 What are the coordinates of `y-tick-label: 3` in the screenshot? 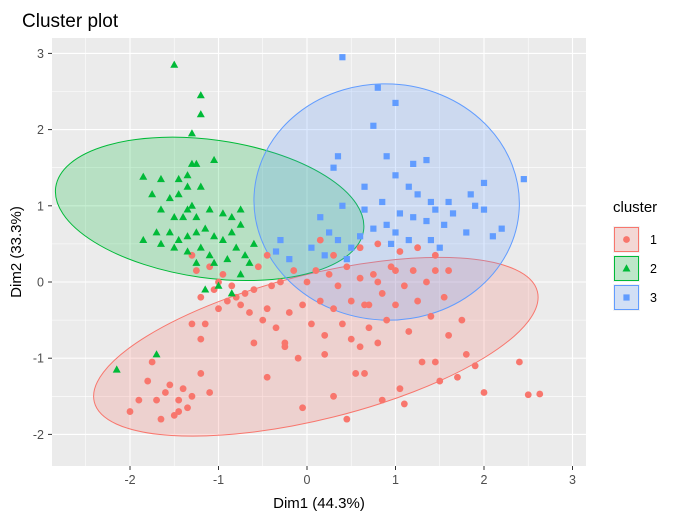 It's located at (40, 54).